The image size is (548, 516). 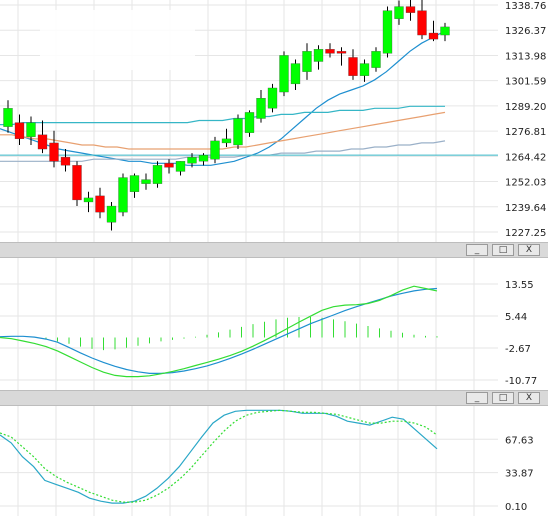 I want to click on macd-axis-label: -2.67, so click(x=518, y=349).